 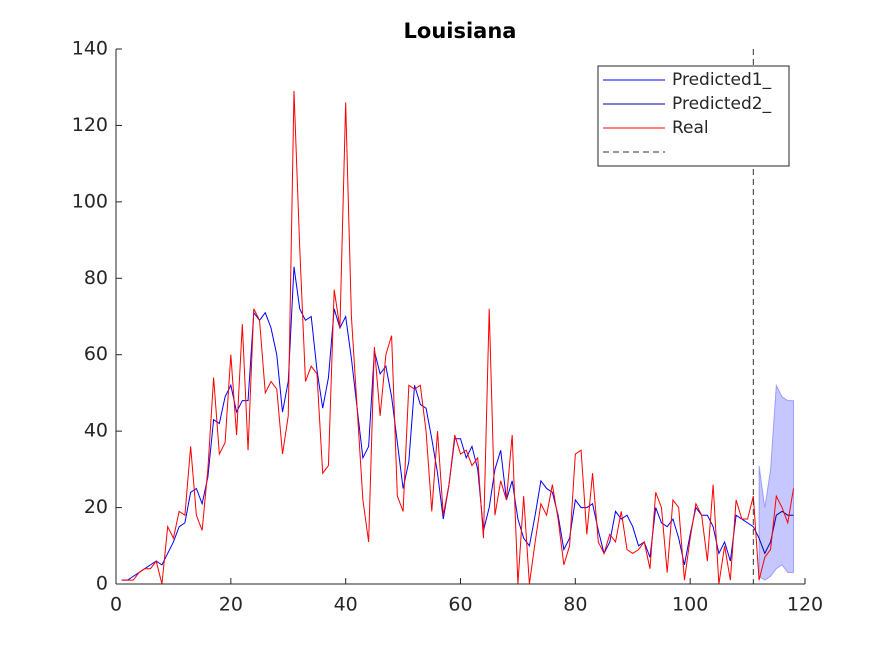 I want to click on series-line, so click(x=773, y=532).